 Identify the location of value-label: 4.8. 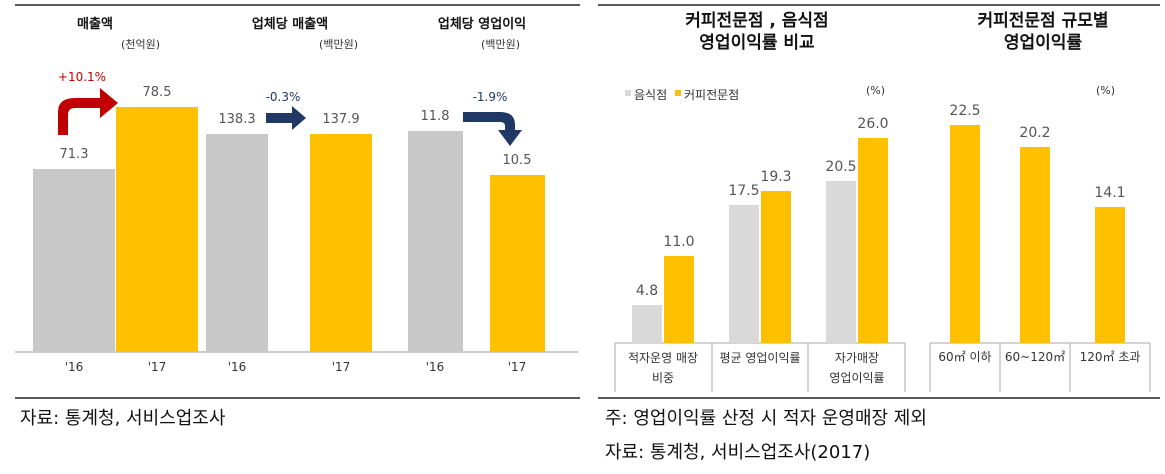
(647, 291).